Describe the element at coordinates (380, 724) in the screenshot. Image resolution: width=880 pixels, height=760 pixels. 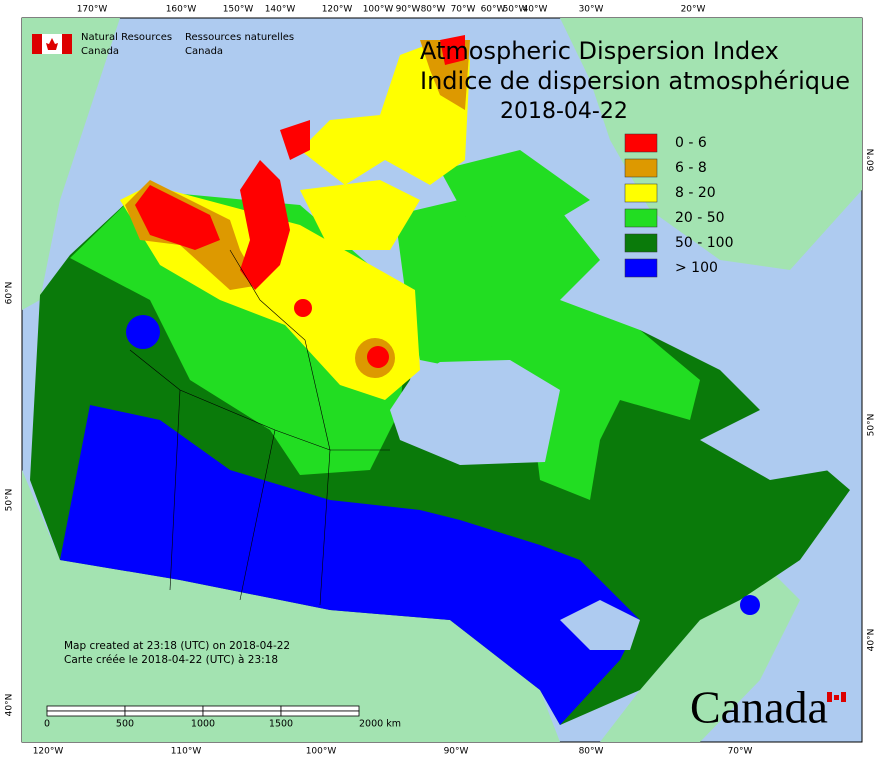
I see `scale-label: 2000 km` at that location.